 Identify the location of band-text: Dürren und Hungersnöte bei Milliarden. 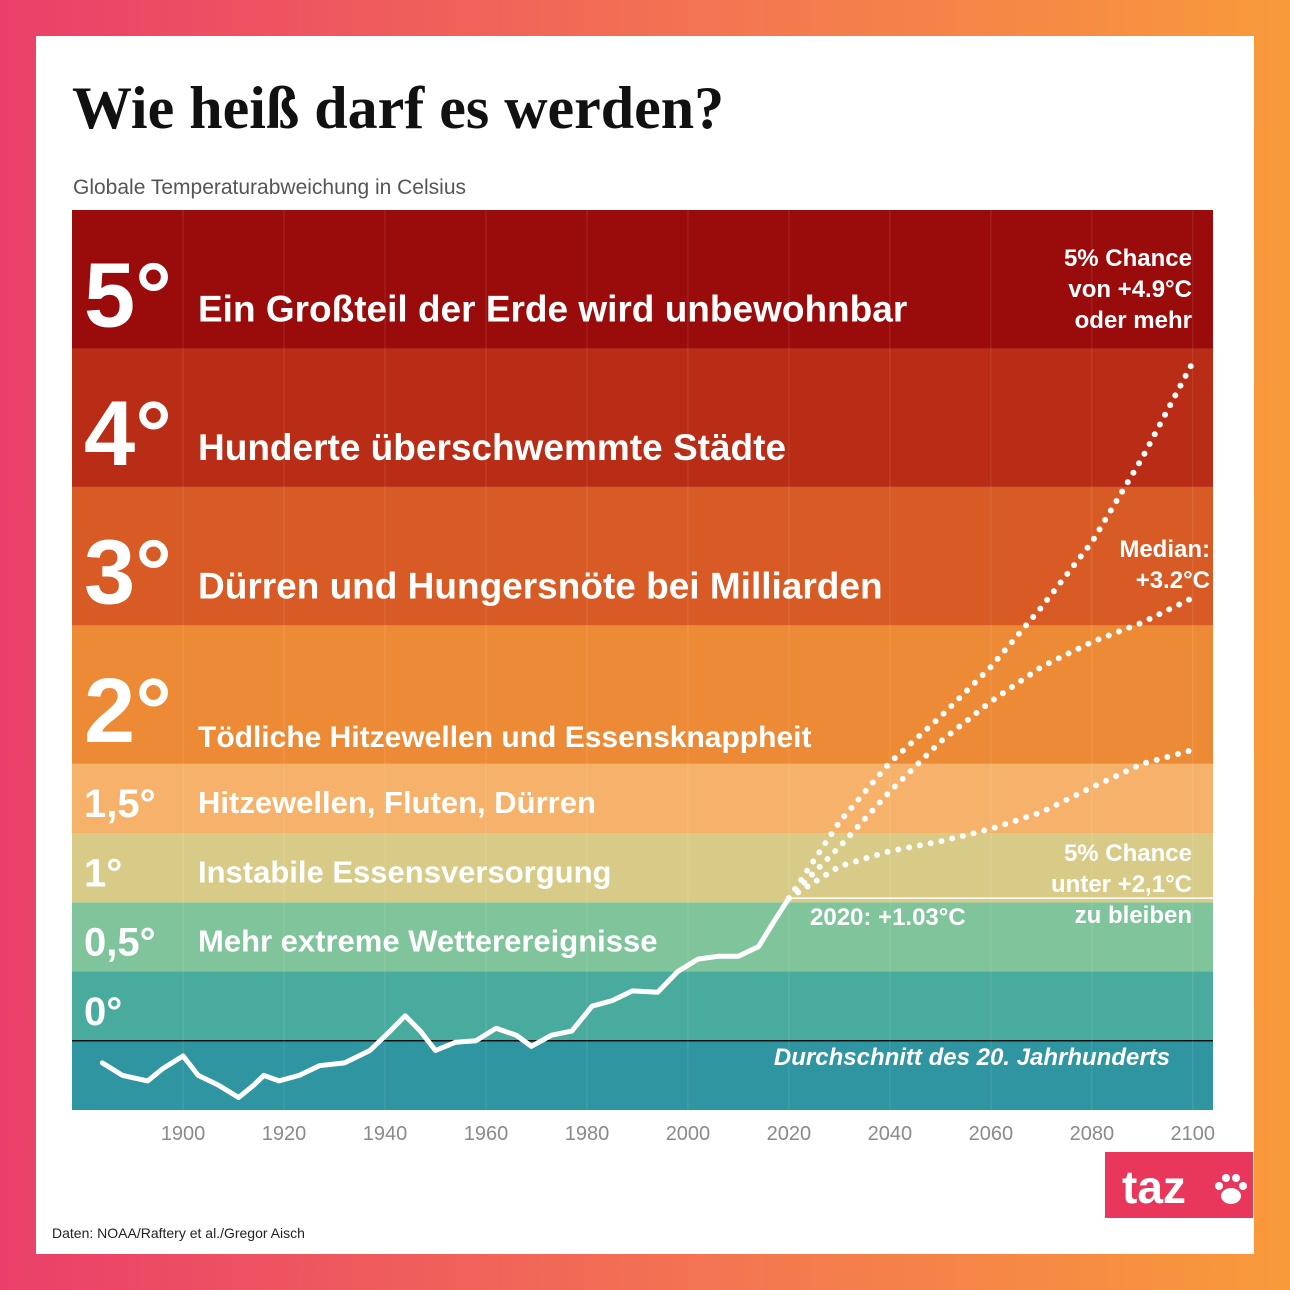
(540, 585).